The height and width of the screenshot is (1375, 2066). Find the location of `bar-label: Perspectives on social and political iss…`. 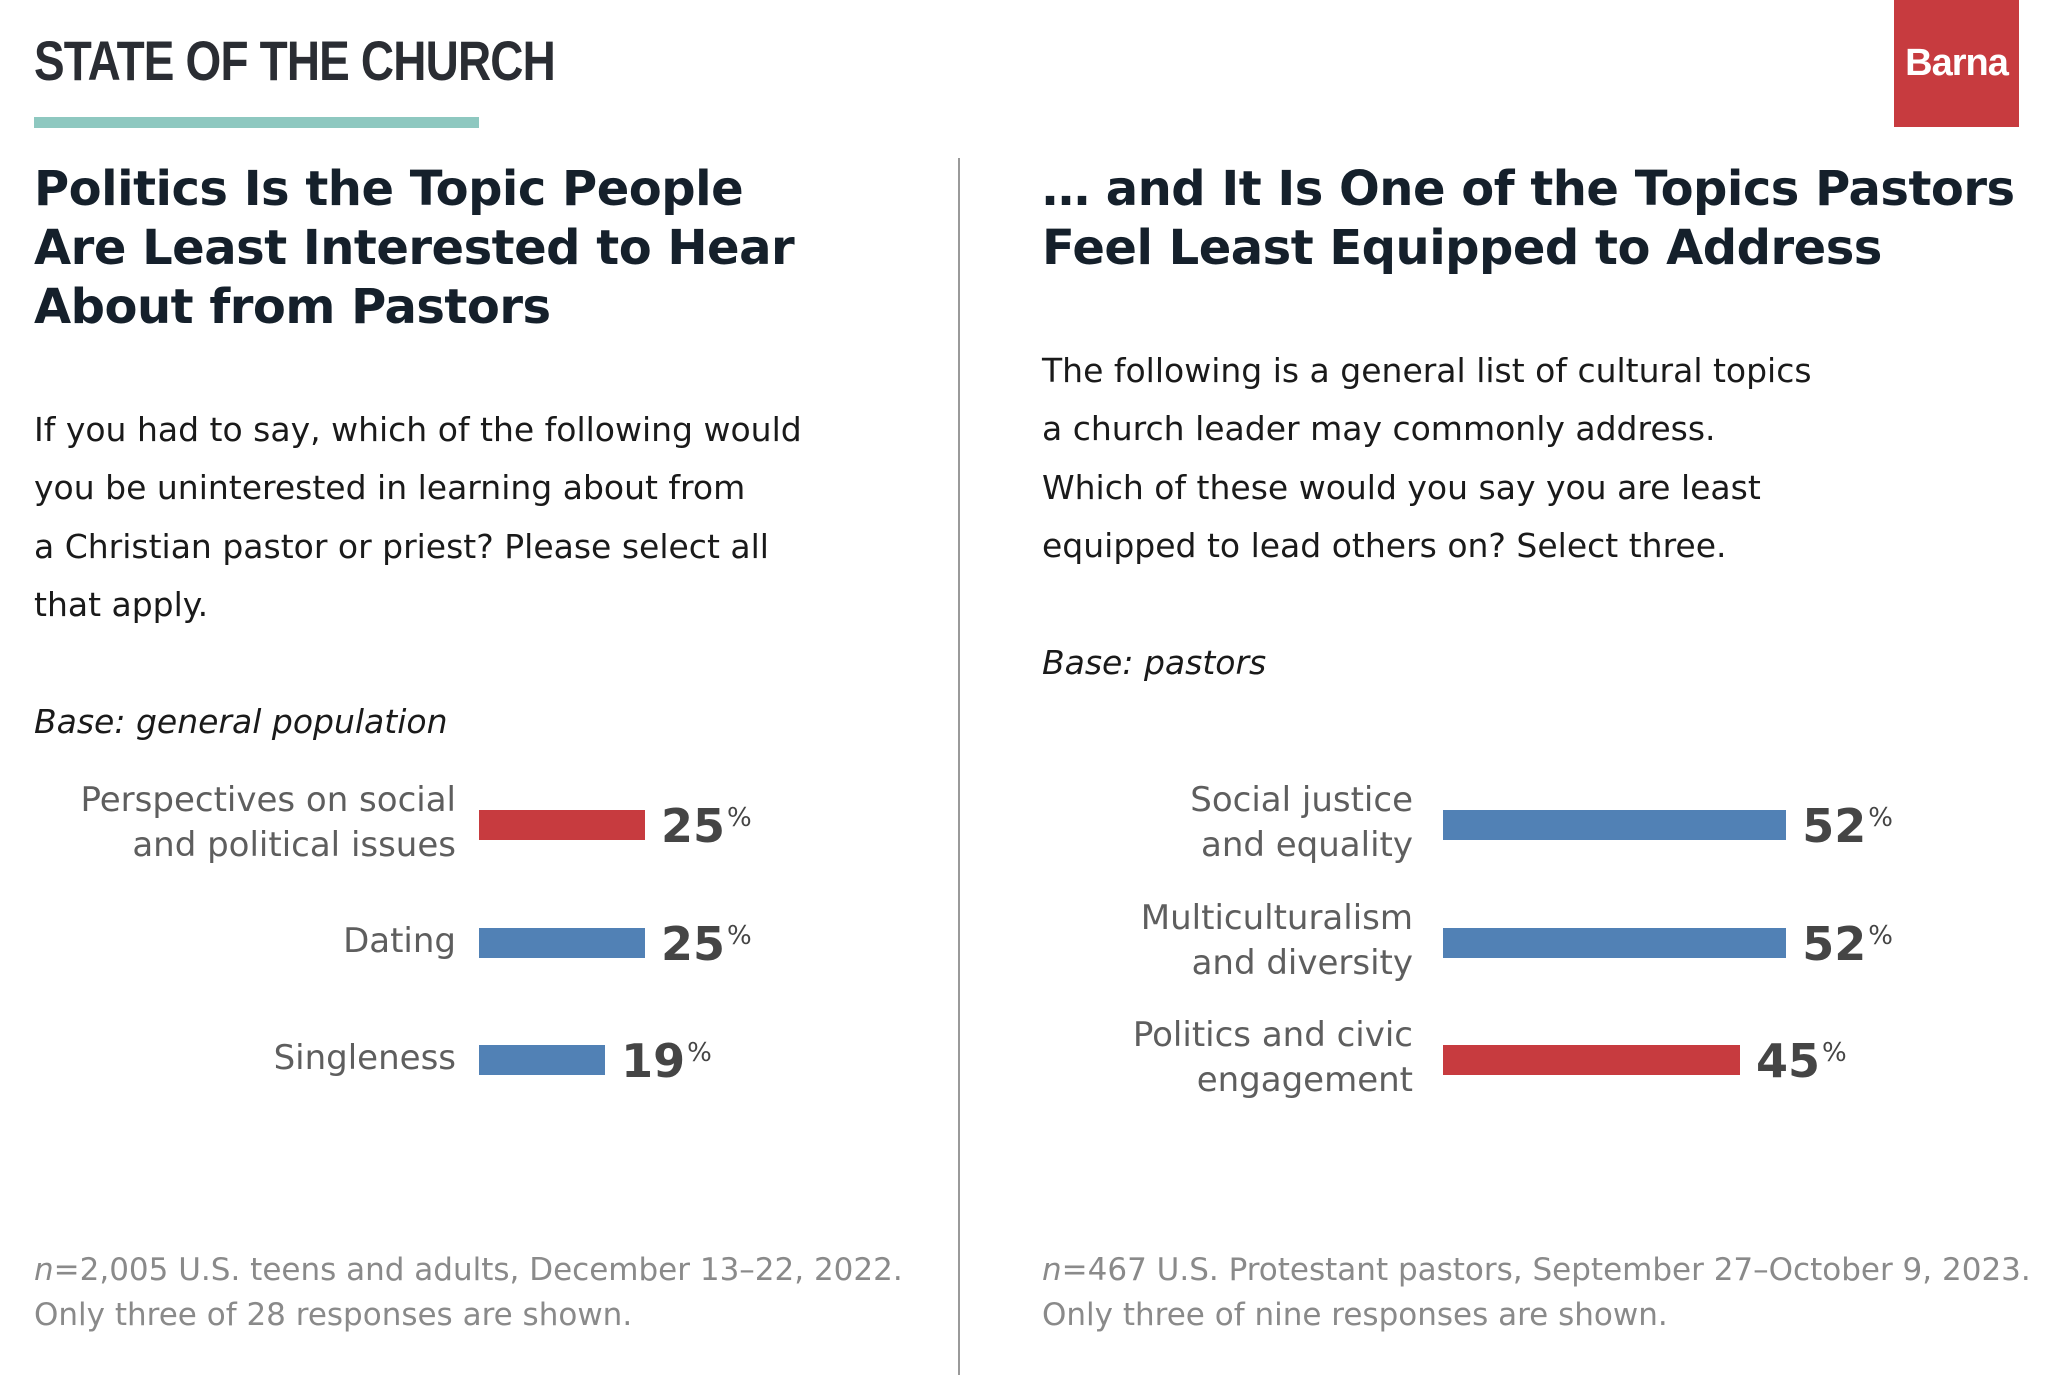

bar-label: Perspectives on social and political iss… is located at coordinates (268, 822).